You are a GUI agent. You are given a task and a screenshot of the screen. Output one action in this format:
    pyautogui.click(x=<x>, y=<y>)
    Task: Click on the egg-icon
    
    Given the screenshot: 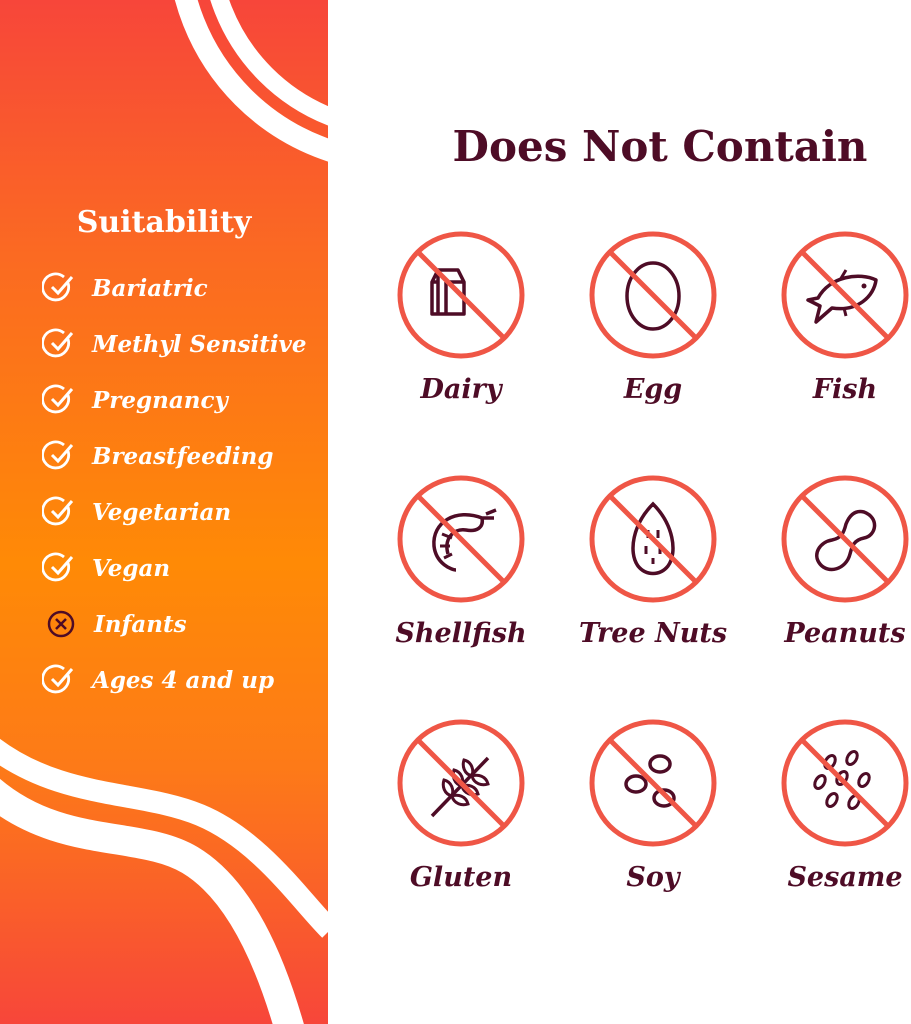 What is the action you would take?
    pyautogui.click(x=653, y=295)
    